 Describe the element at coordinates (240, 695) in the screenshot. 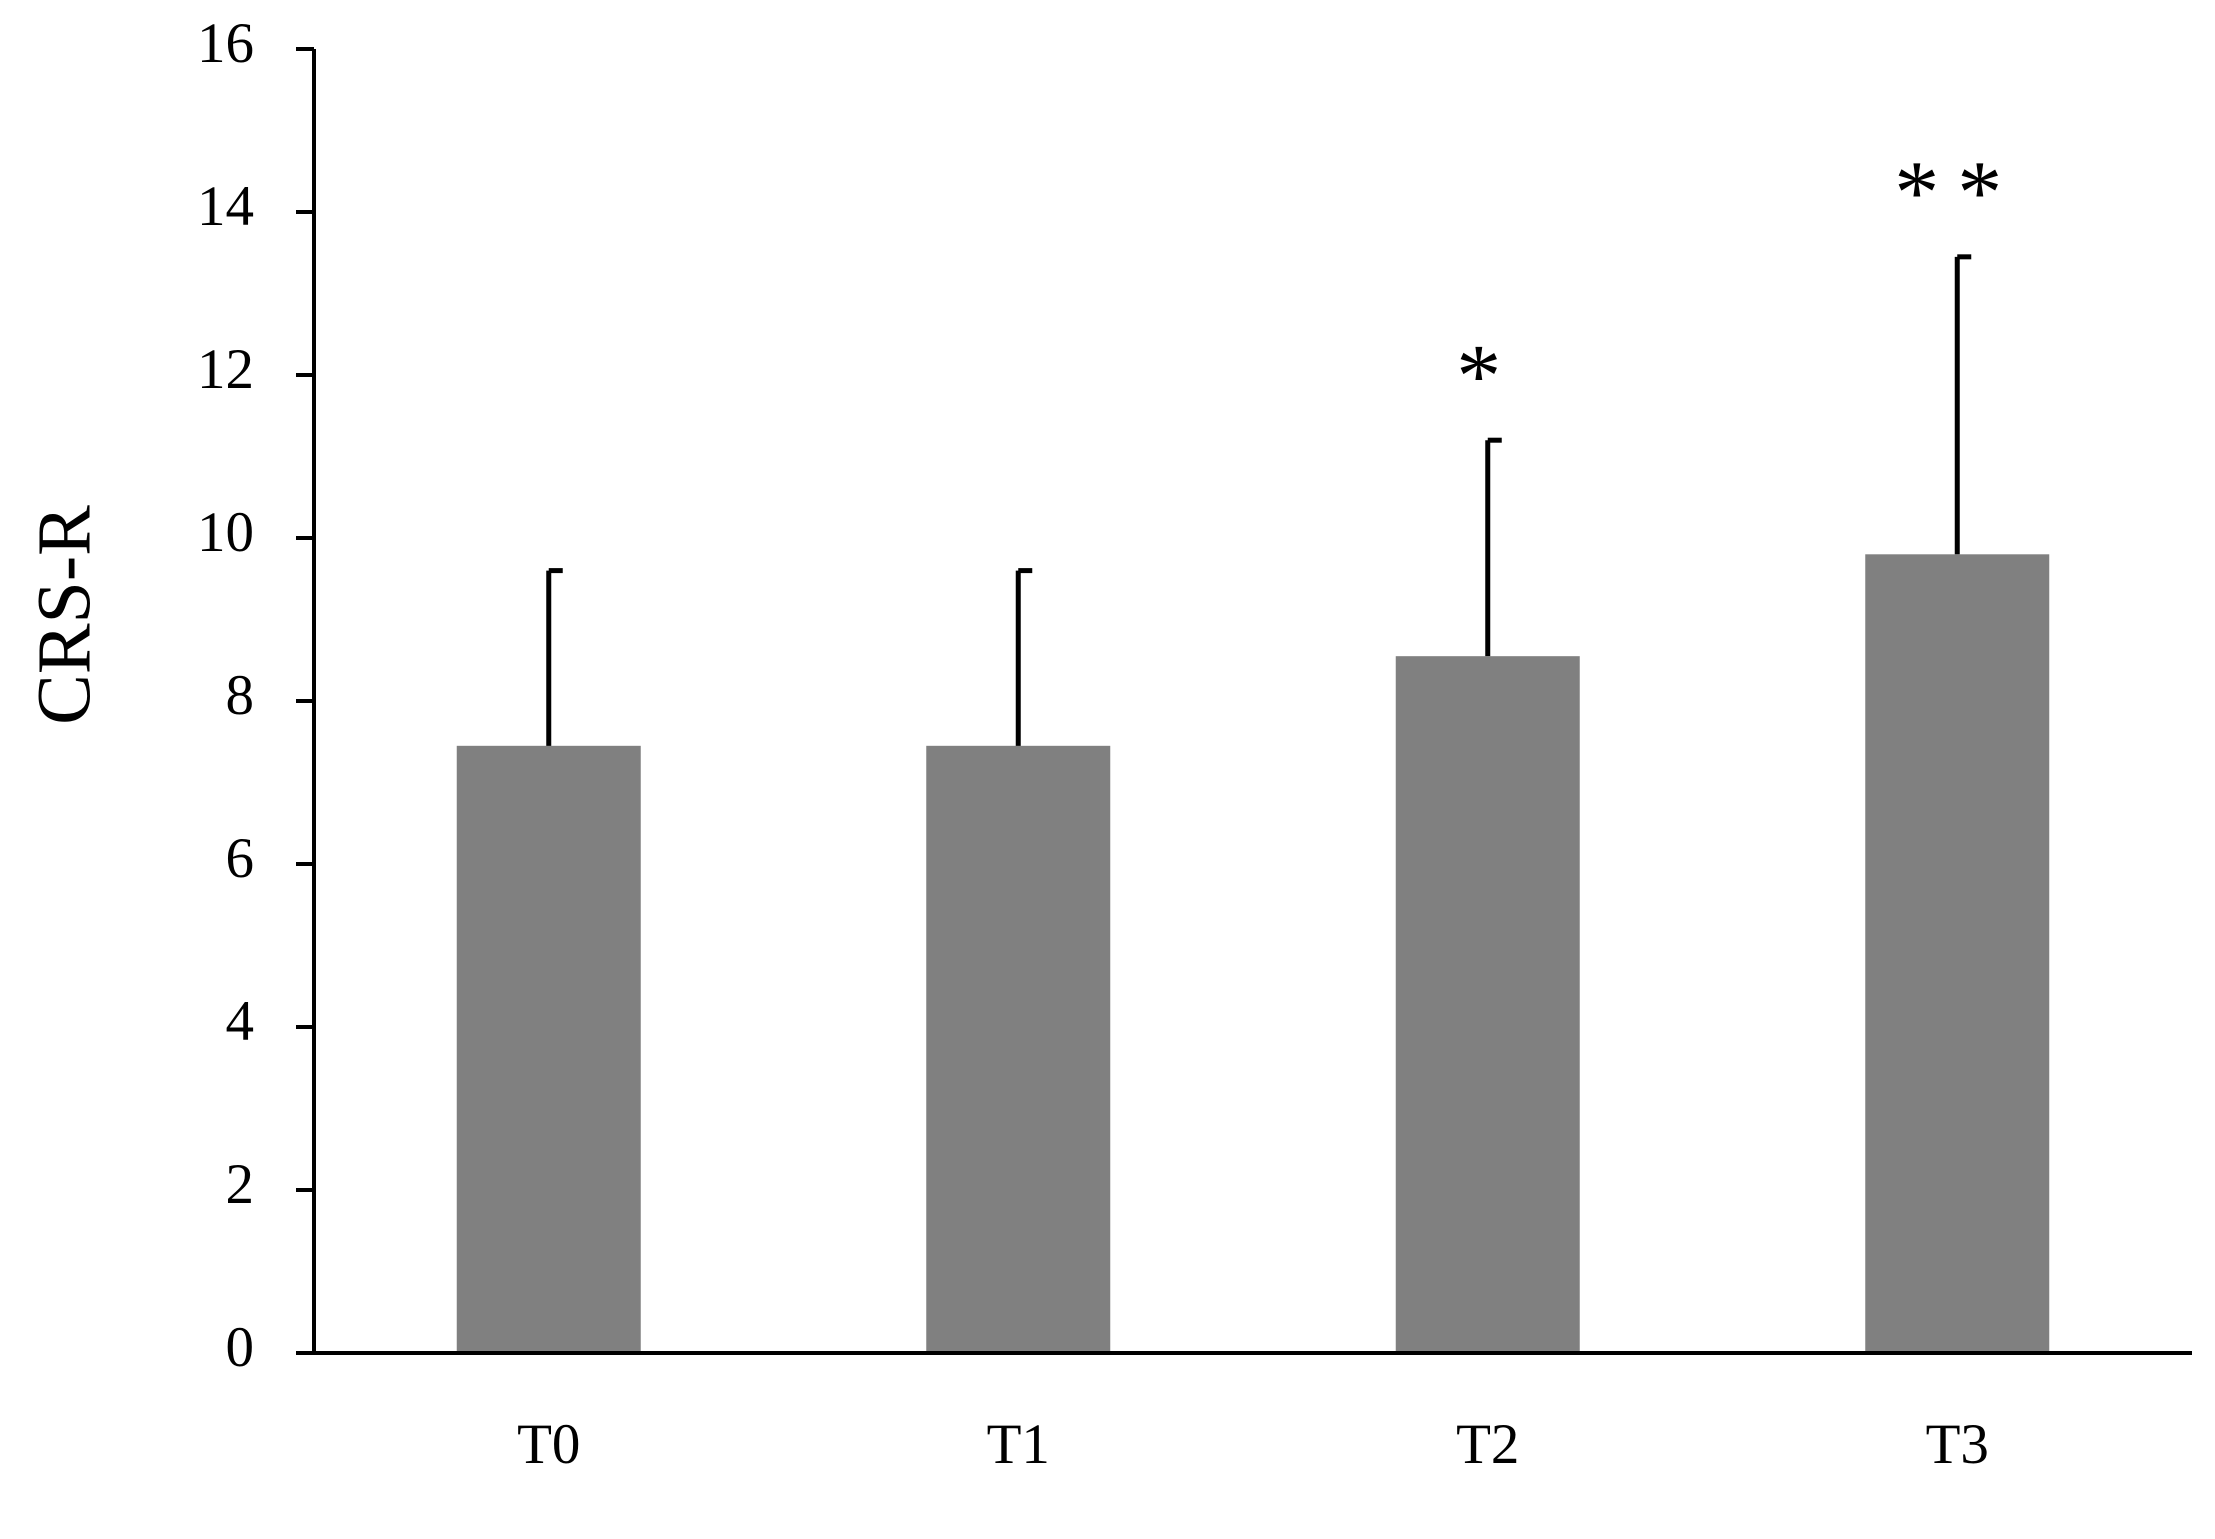

I see `y-tick-label: 8` at that location.